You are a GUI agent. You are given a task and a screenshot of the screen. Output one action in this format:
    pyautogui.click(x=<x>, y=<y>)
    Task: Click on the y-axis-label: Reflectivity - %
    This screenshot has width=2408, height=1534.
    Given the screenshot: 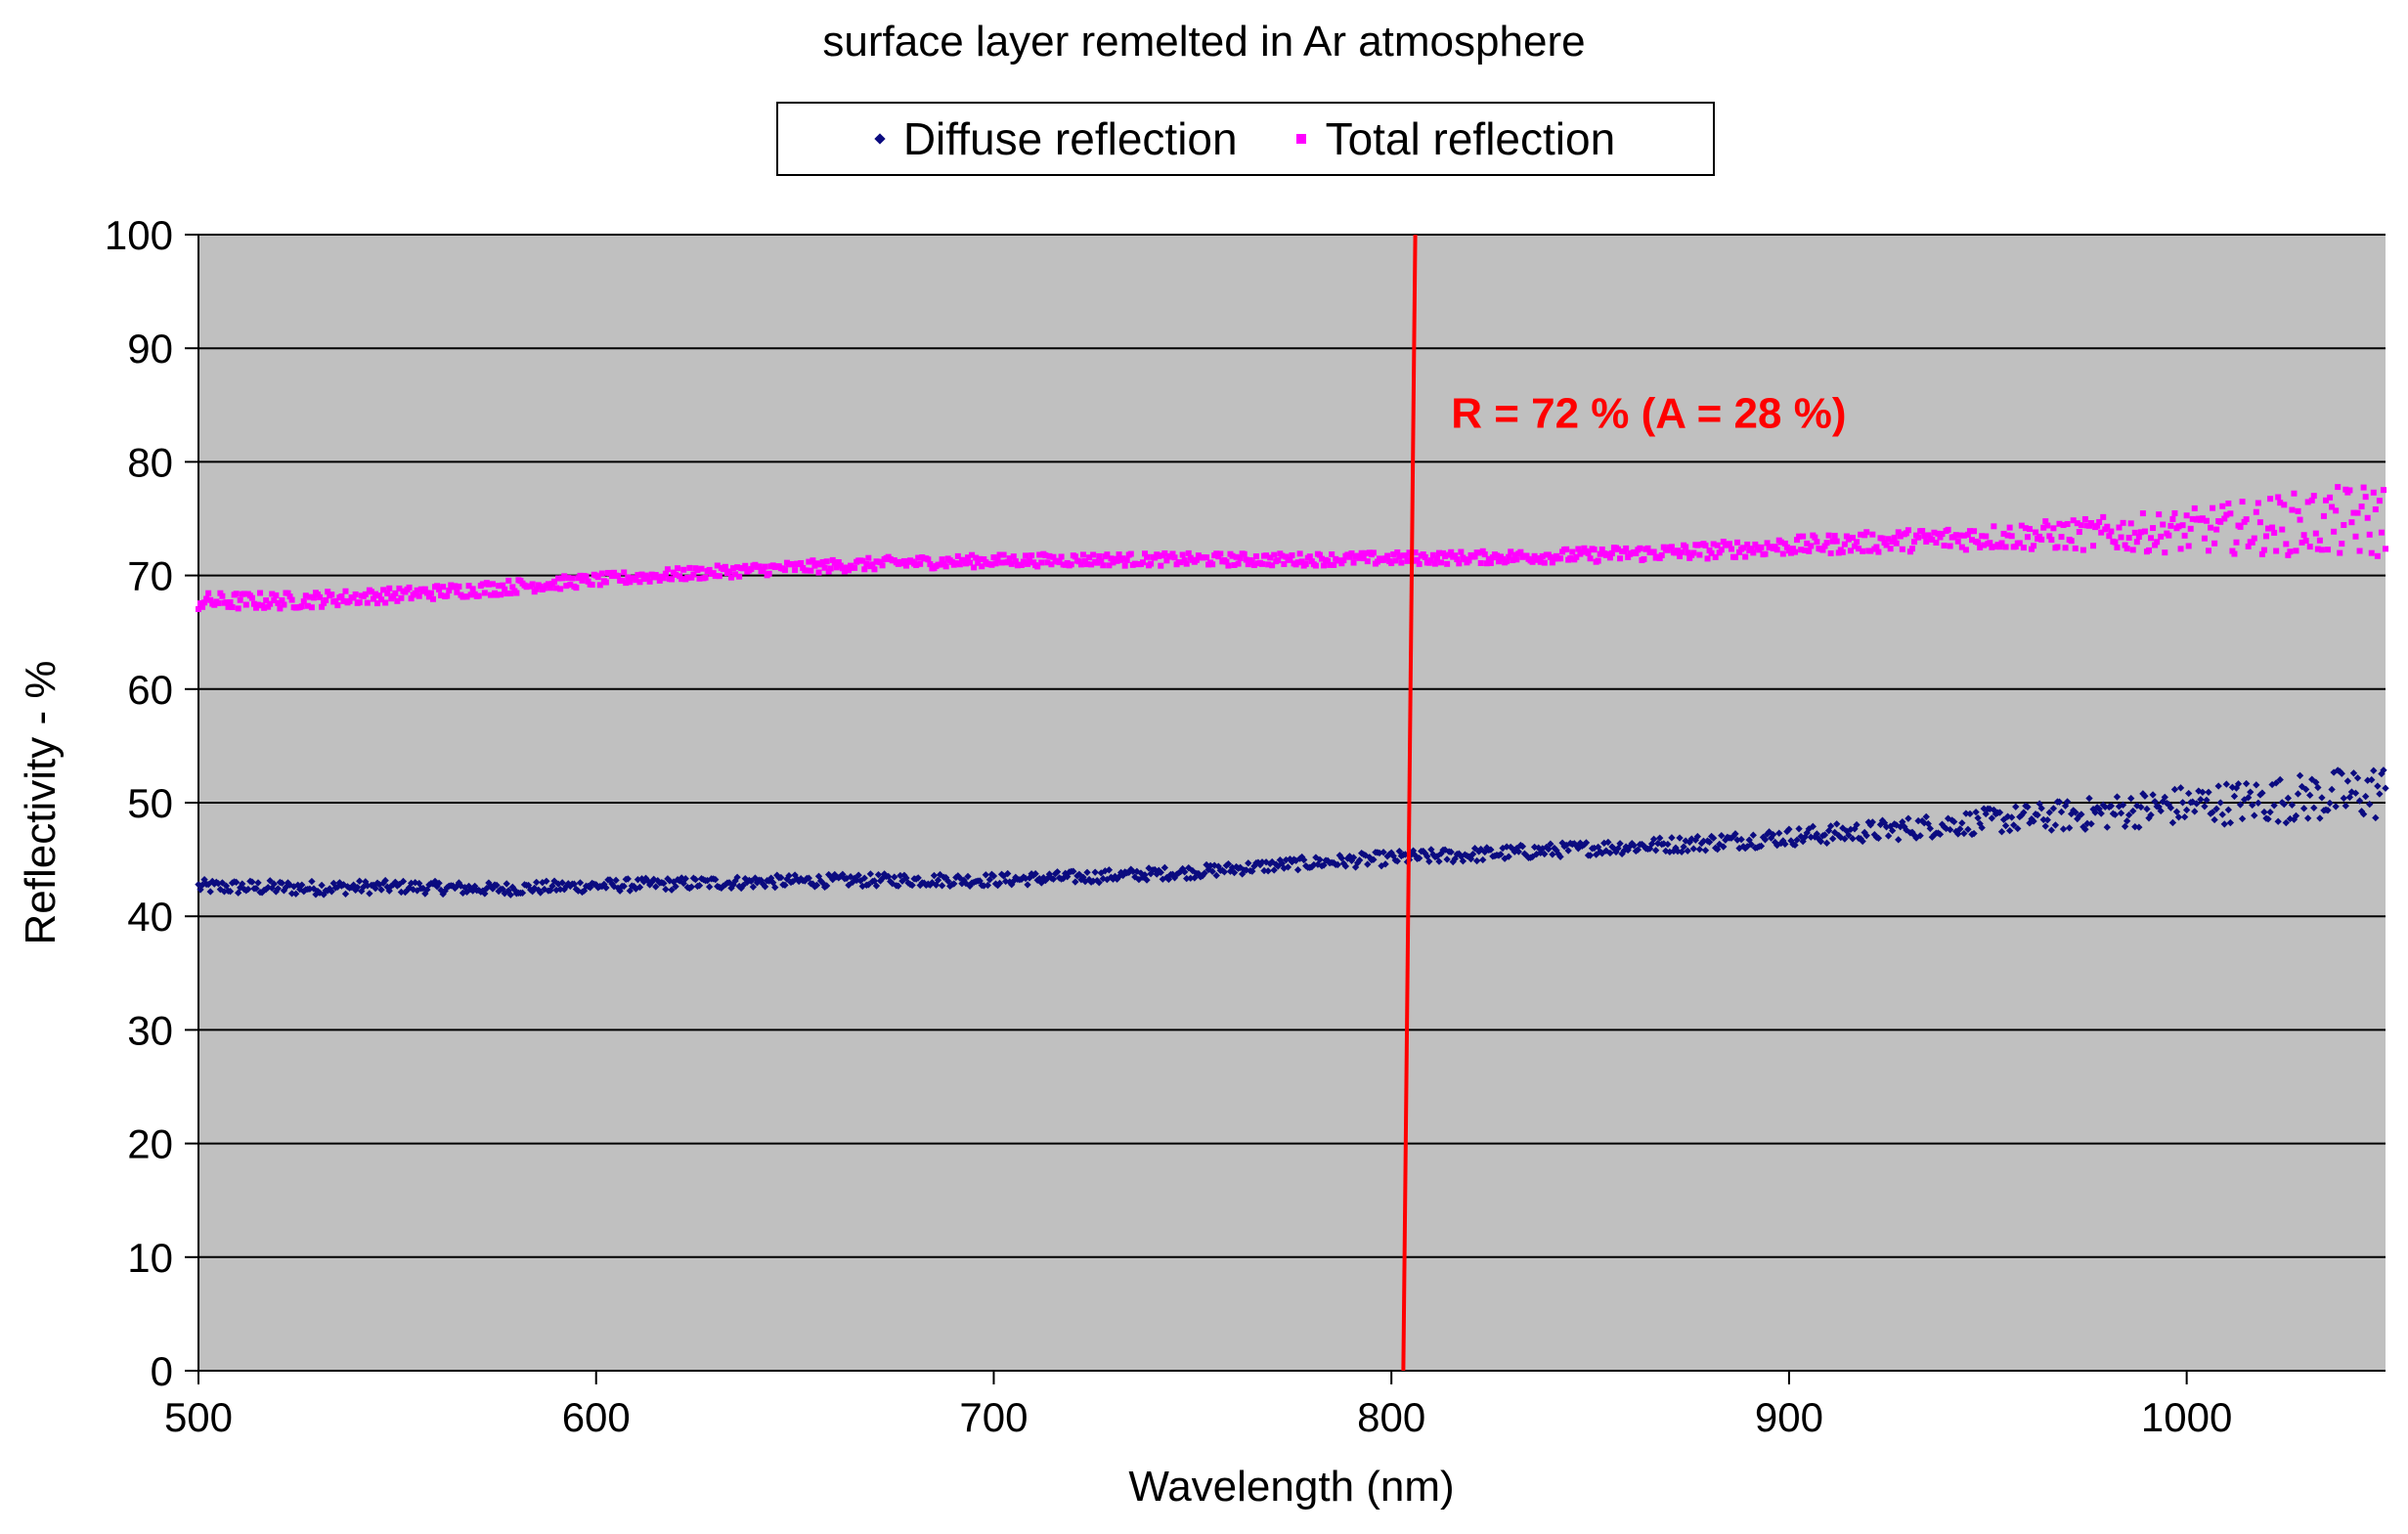 What is the action you would take?
    pyautogui.click(x=41, y=803)
    